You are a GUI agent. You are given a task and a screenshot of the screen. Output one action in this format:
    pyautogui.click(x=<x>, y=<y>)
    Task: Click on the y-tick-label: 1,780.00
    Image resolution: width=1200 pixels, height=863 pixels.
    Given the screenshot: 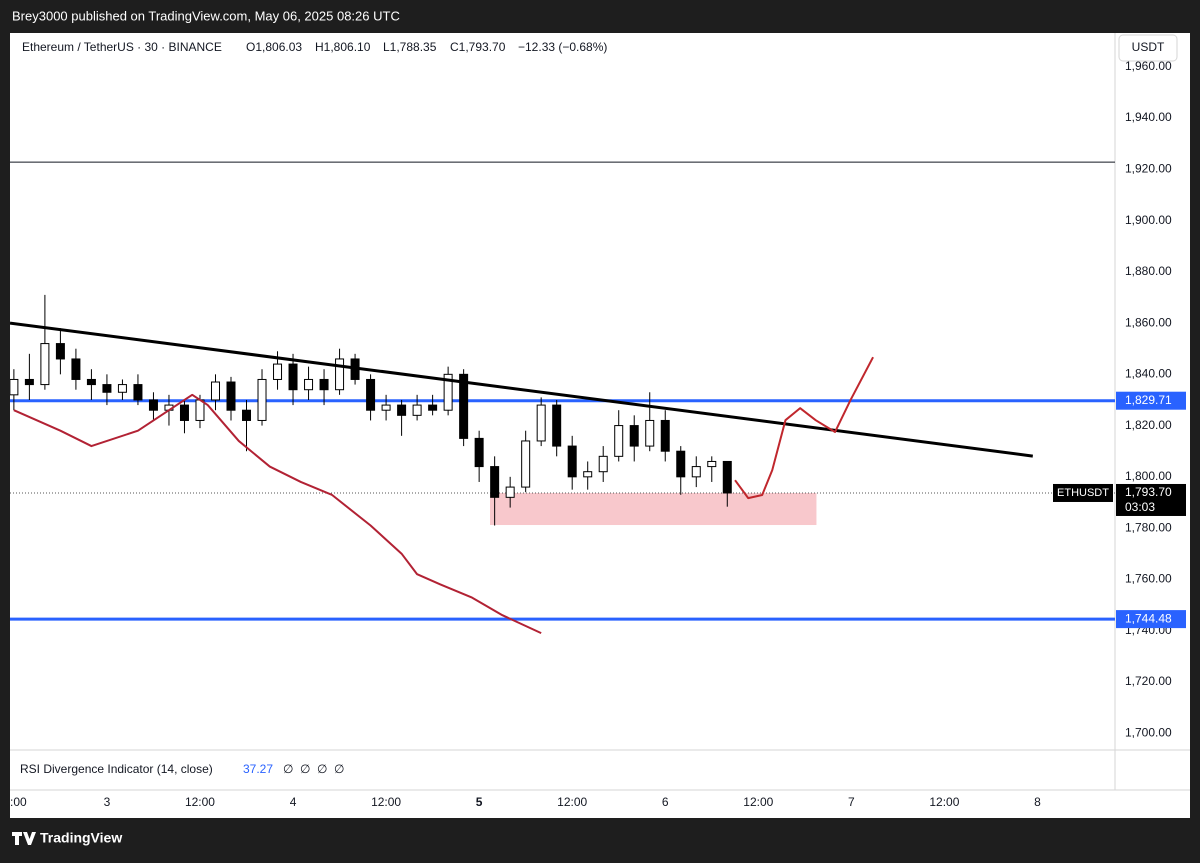 What is the action you would take?
    pyautogui.click(x=1148, y=527)
    